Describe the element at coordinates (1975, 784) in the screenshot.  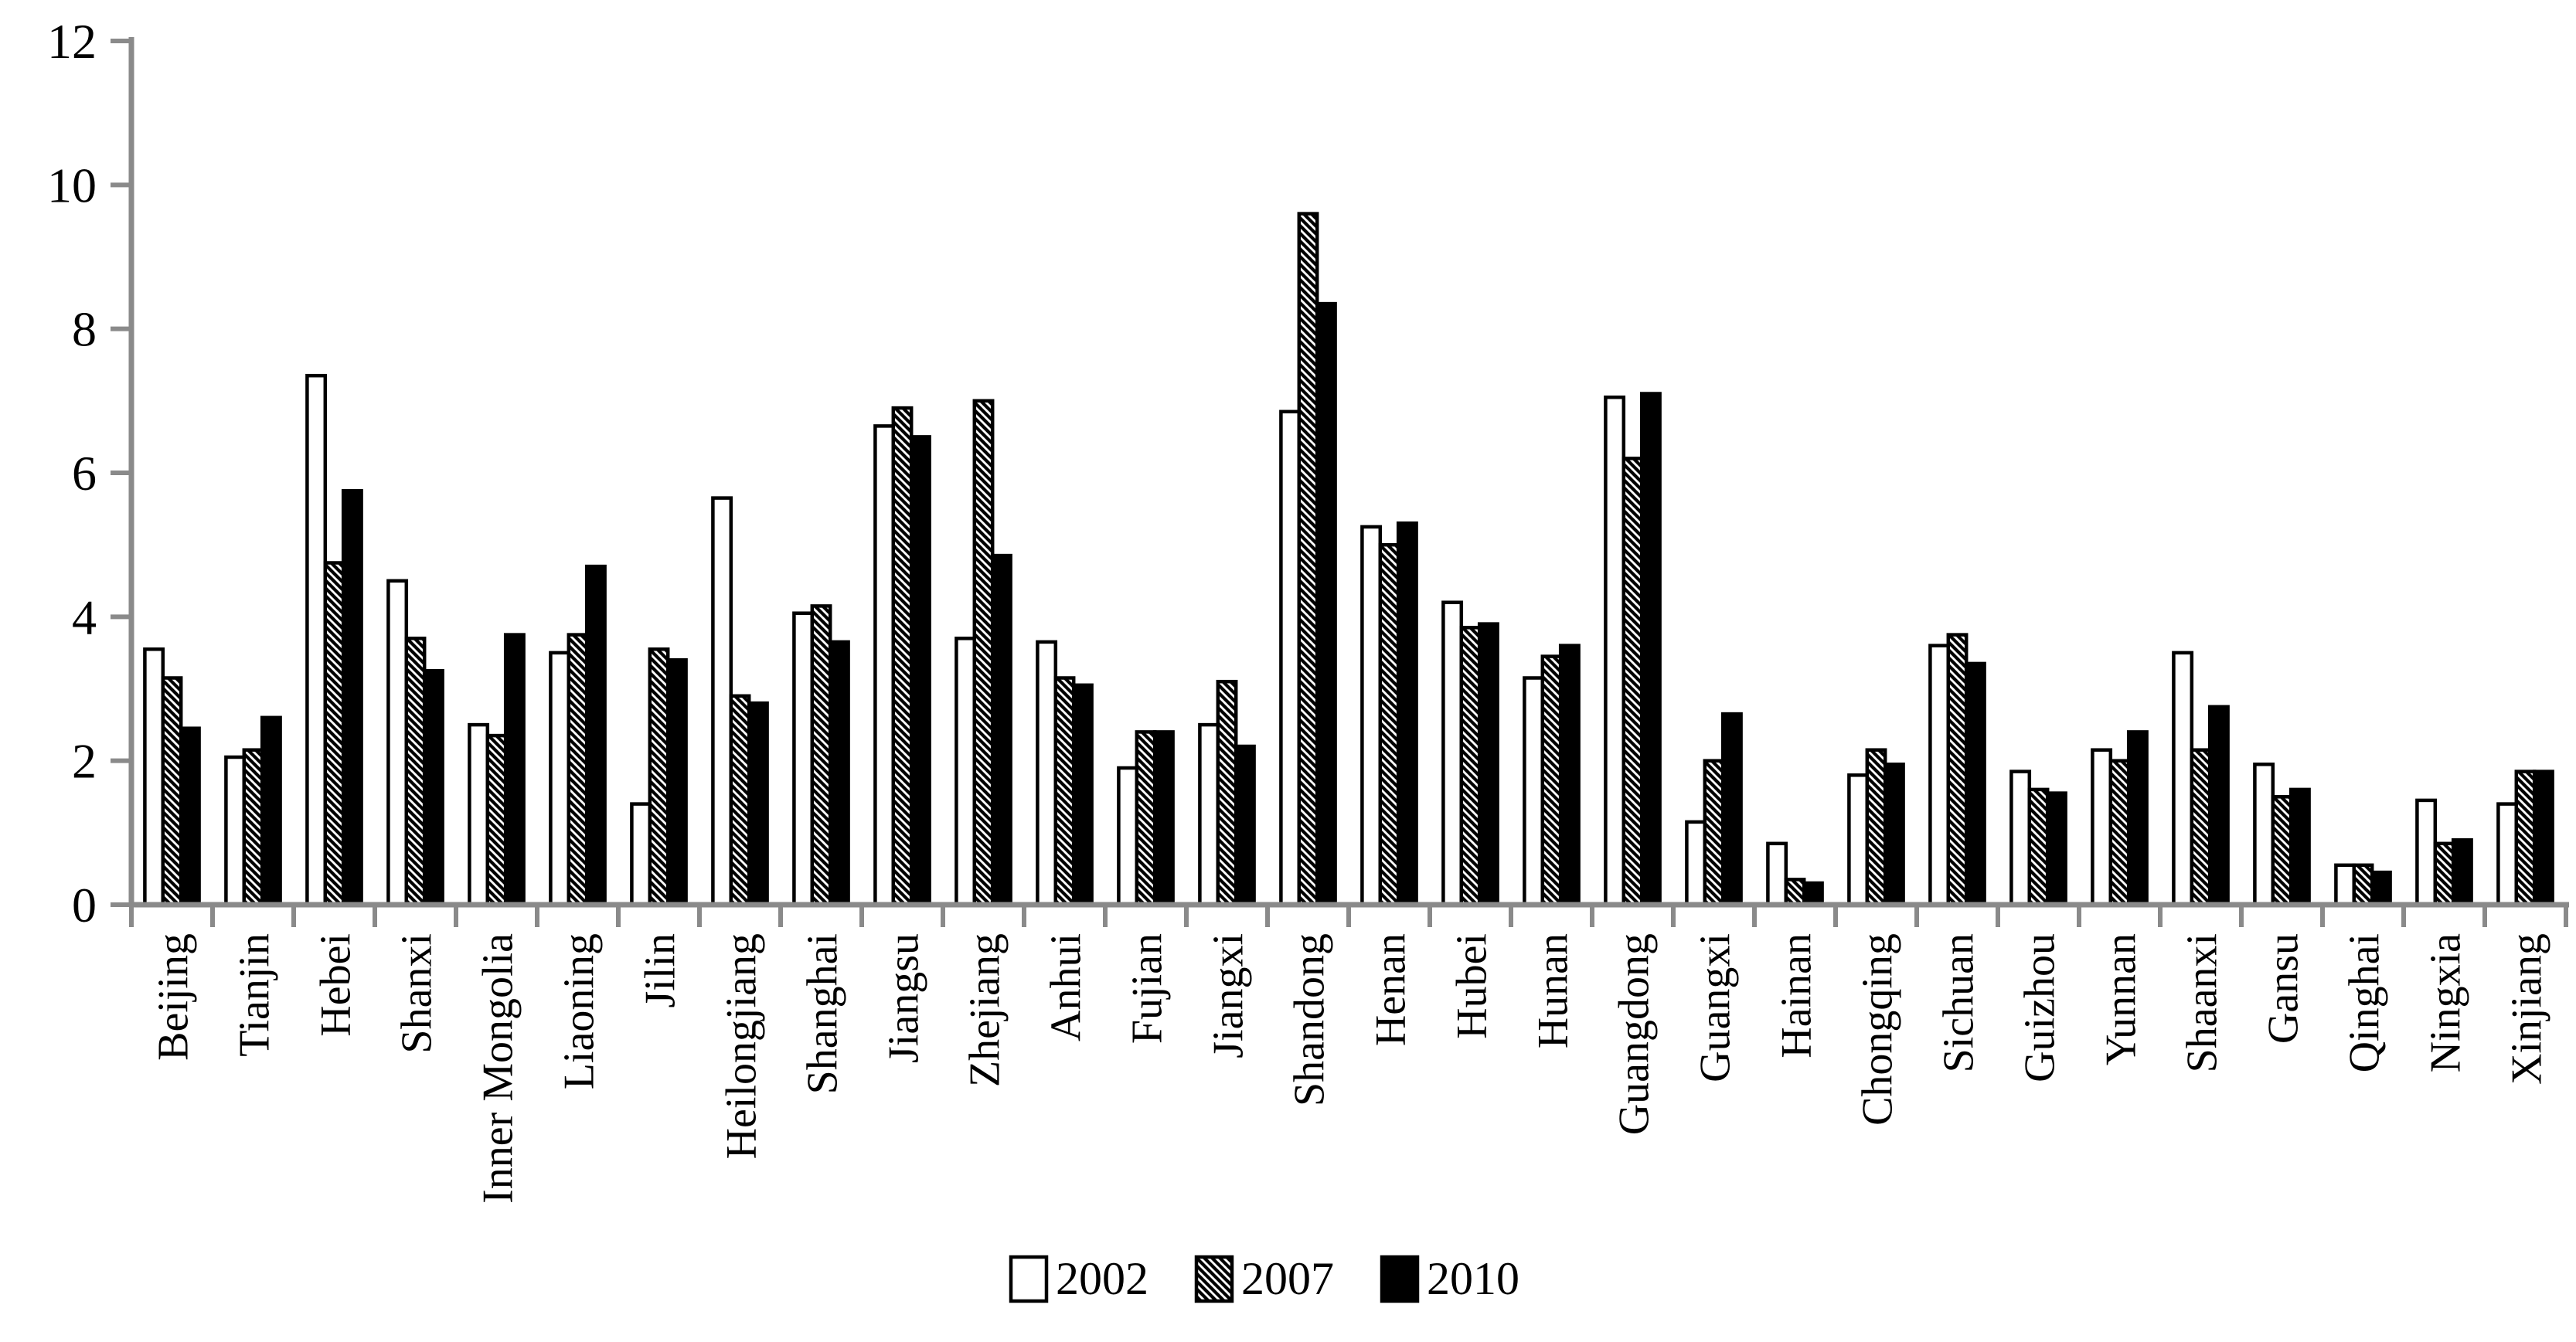
I see `bar-sichuan-2010` at that location.